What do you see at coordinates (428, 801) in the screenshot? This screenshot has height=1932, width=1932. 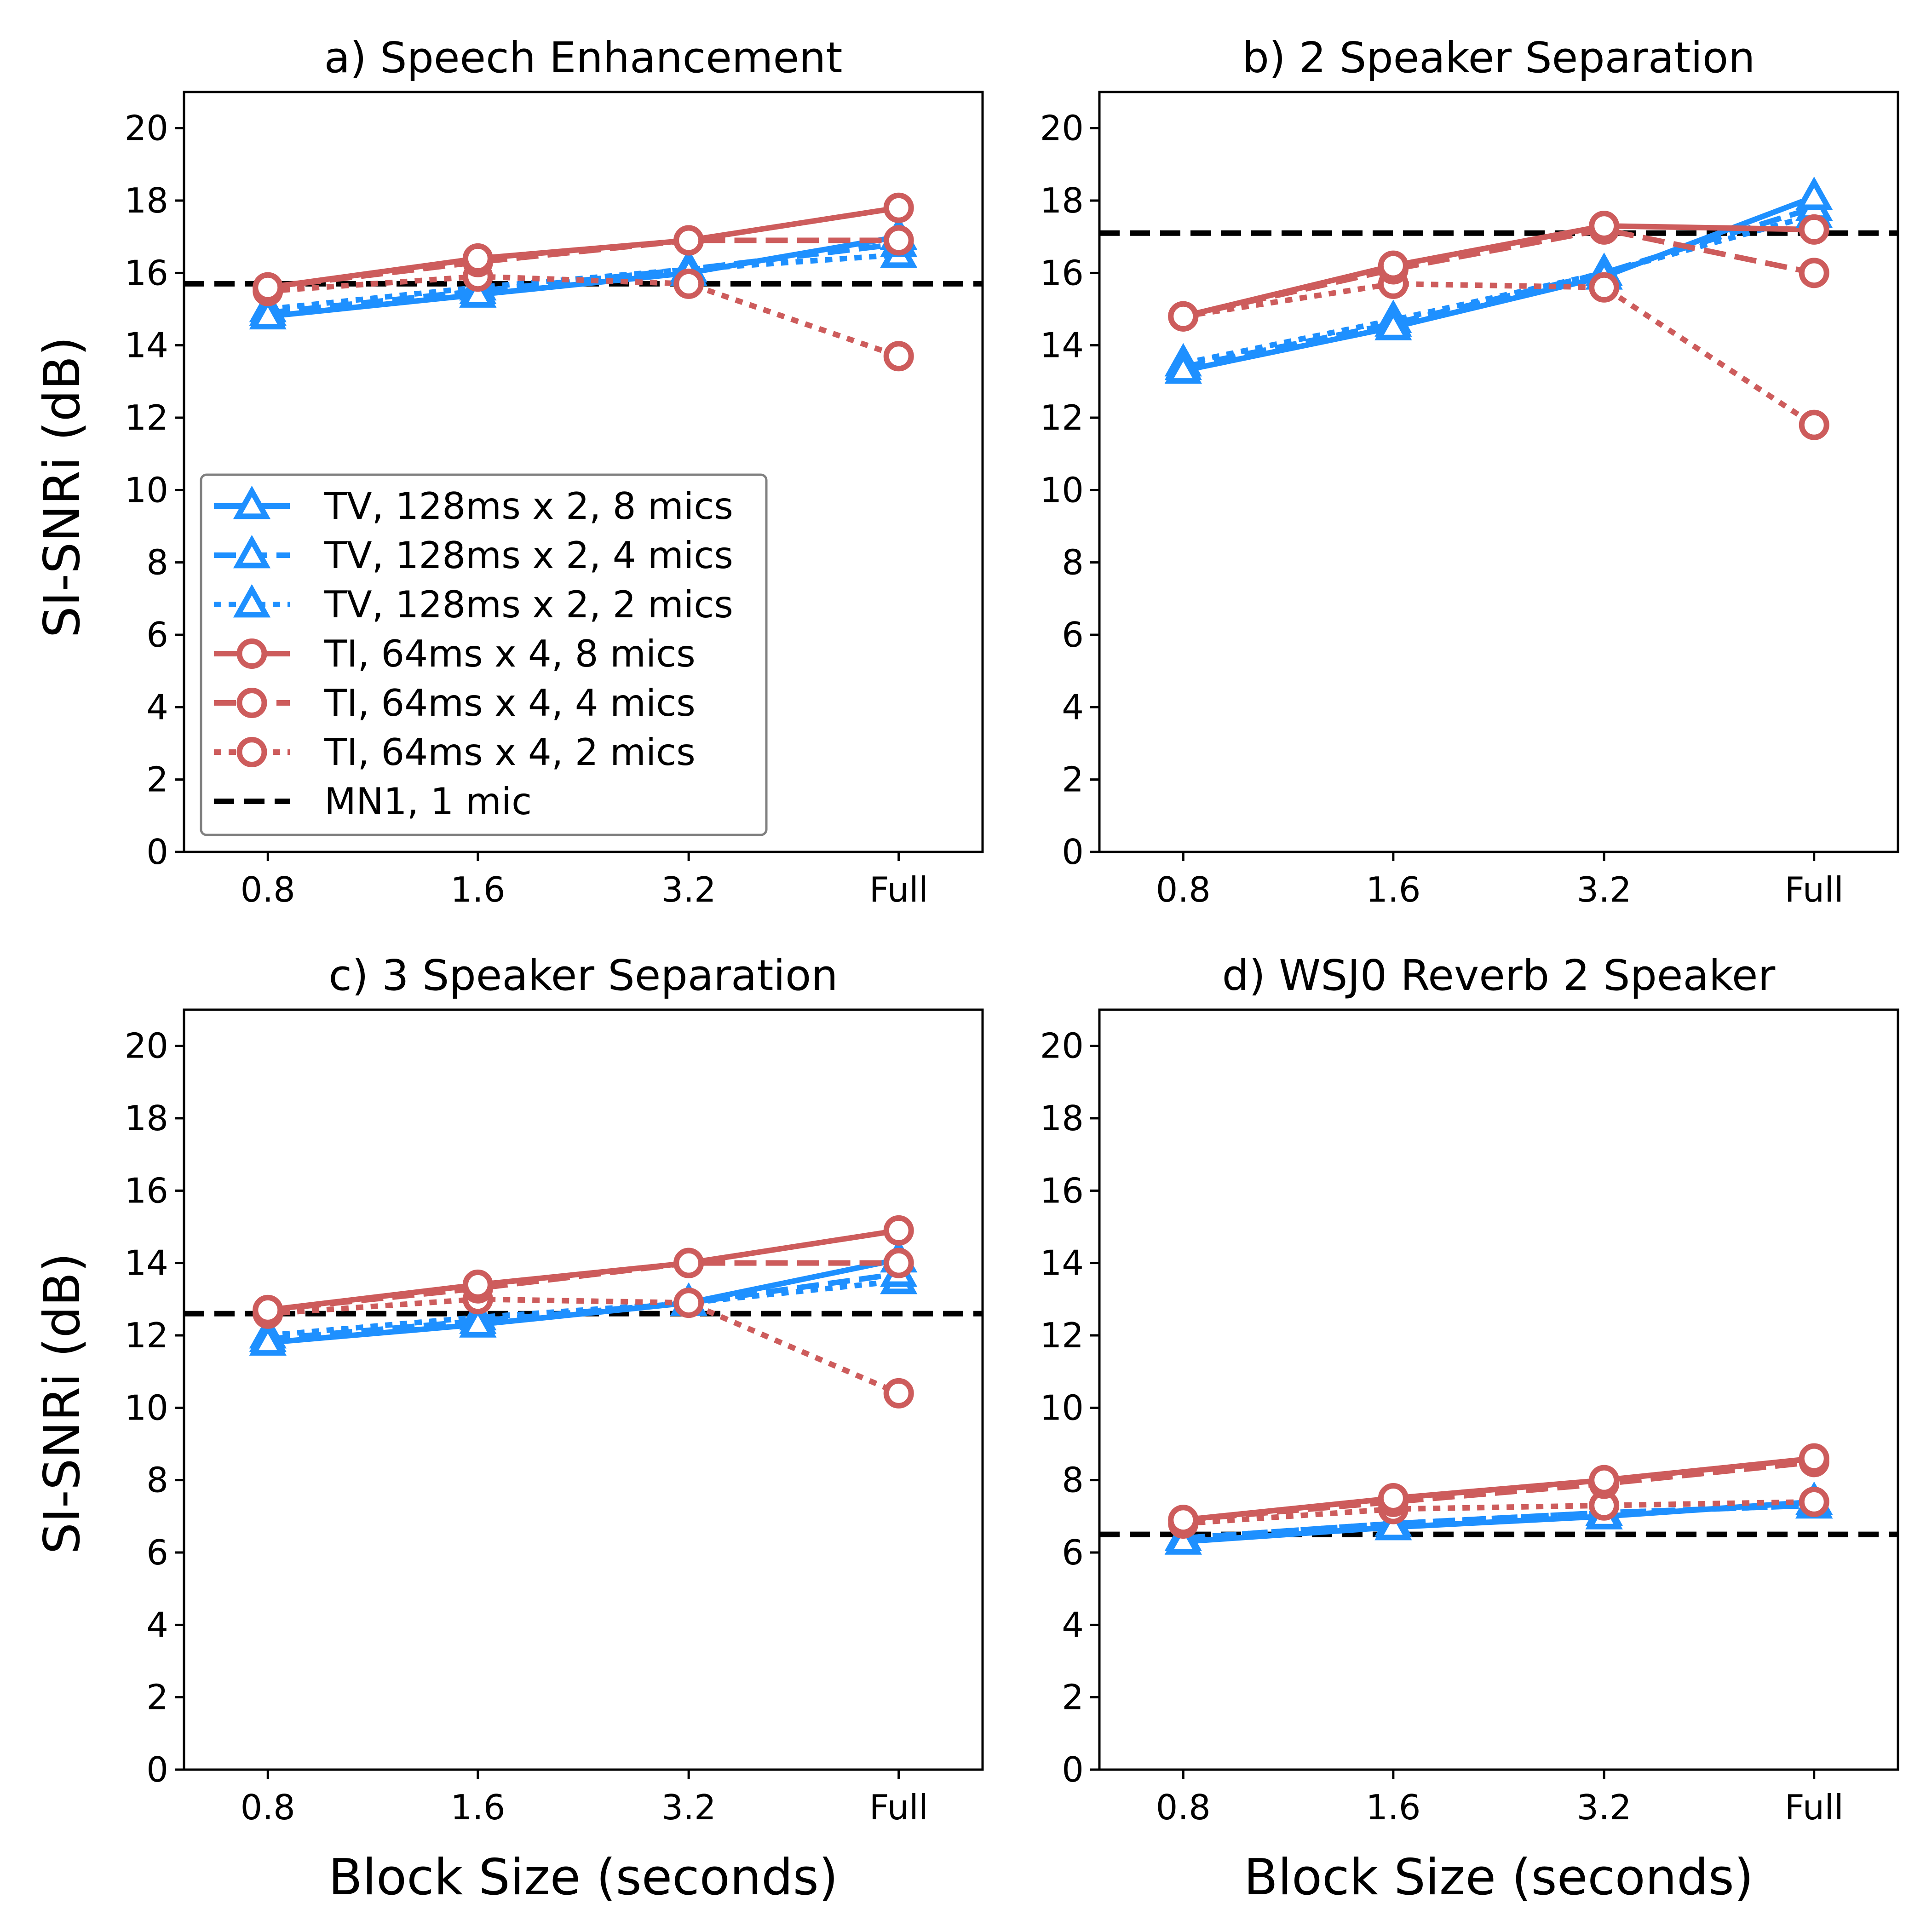 I see `legend-label: MN1, 1 mic` at bounding box center [428, 801].